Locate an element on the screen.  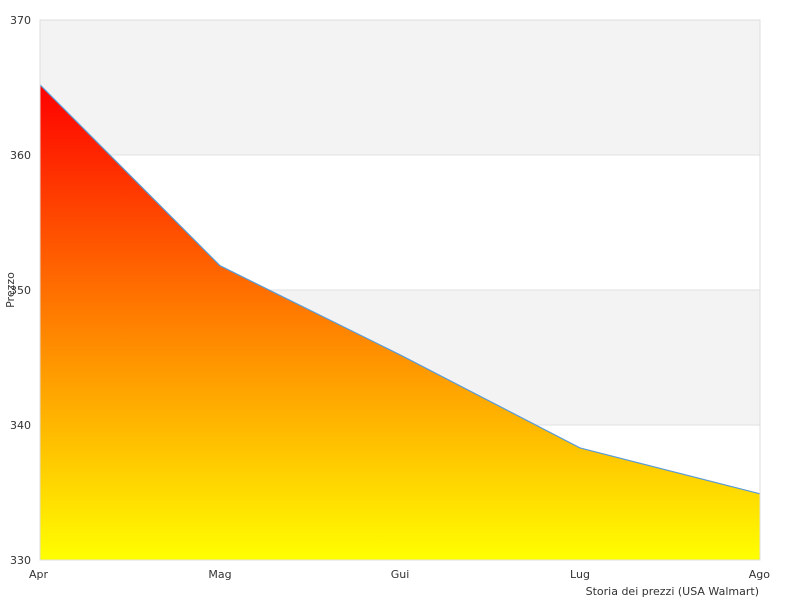
x-tick-label: Lug is located at coordinates (580, 574).